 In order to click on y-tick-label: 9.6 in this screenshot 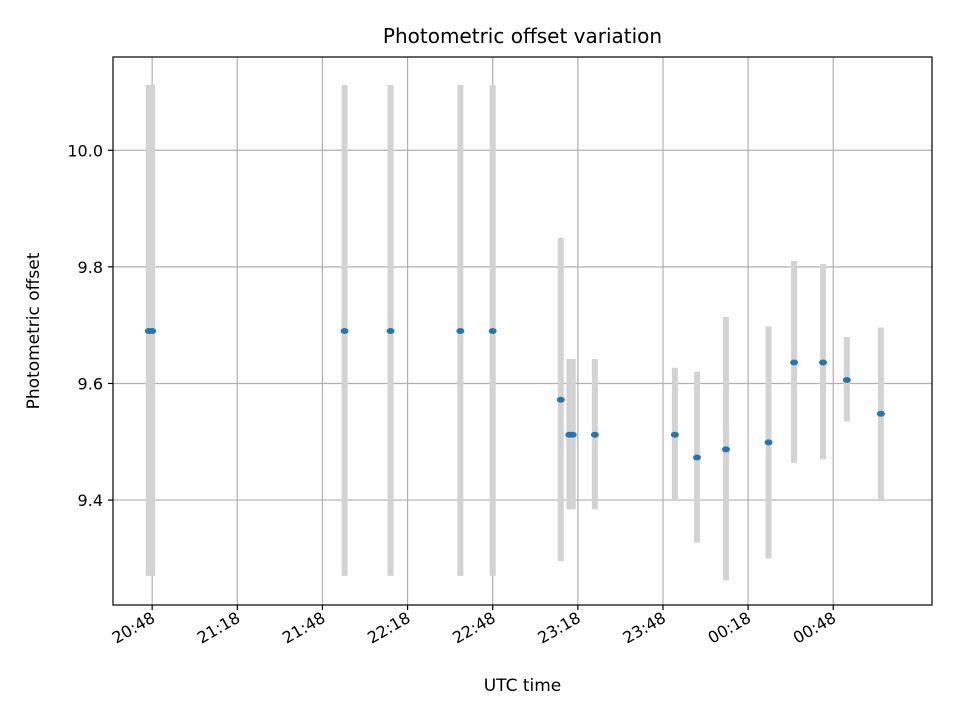, I will do `click(90, 383)`.